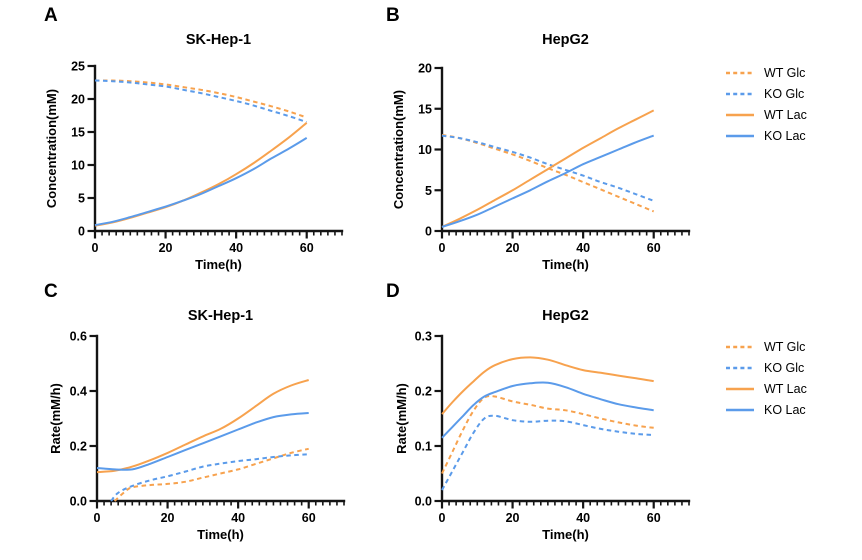  Describe the element at coordinates (393, 291) in the screenshot. I see `panel-label-d: D` at that location.